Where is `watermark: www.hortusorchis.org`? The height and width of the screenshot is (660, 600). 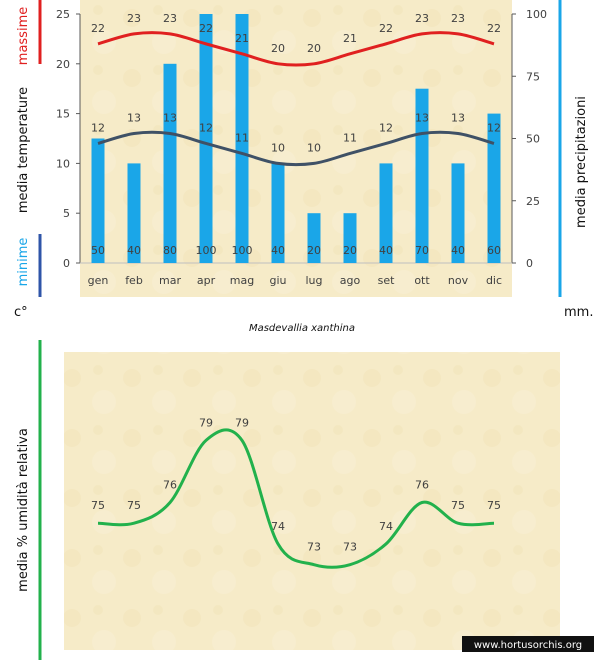 watermark: www.hortusorchis.org is located at coordinates (528, 645).